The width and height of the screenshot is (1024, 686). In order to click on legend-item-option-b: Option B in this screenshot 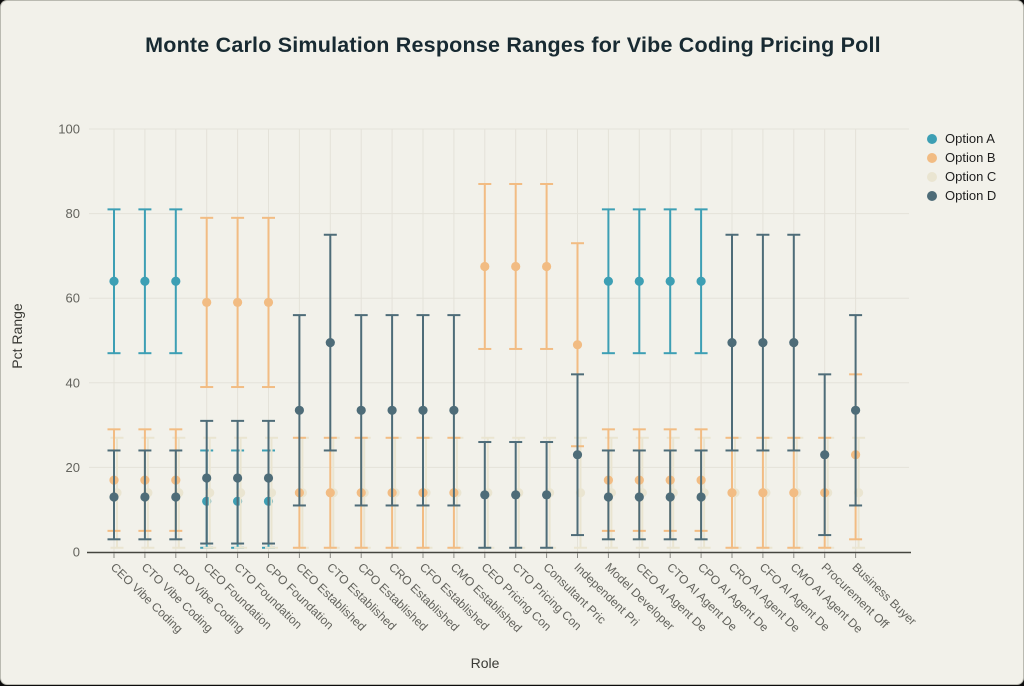, I will do `click(961, 158)`.